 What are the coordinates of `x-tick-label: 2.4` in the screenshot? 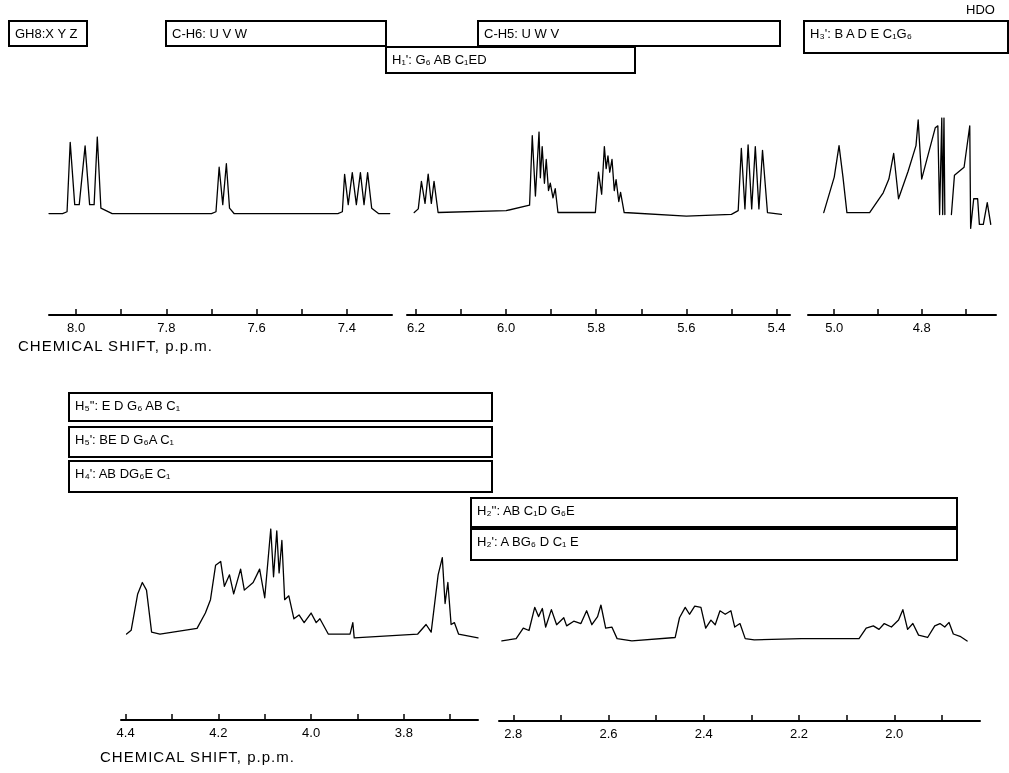 It's located at (703, 733).